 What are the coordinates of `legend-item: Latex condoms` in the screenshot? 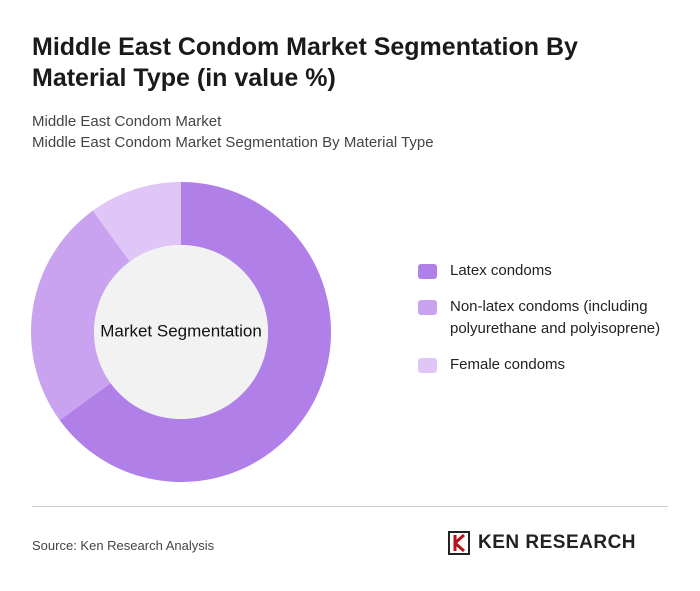 It's located at (548, 272).